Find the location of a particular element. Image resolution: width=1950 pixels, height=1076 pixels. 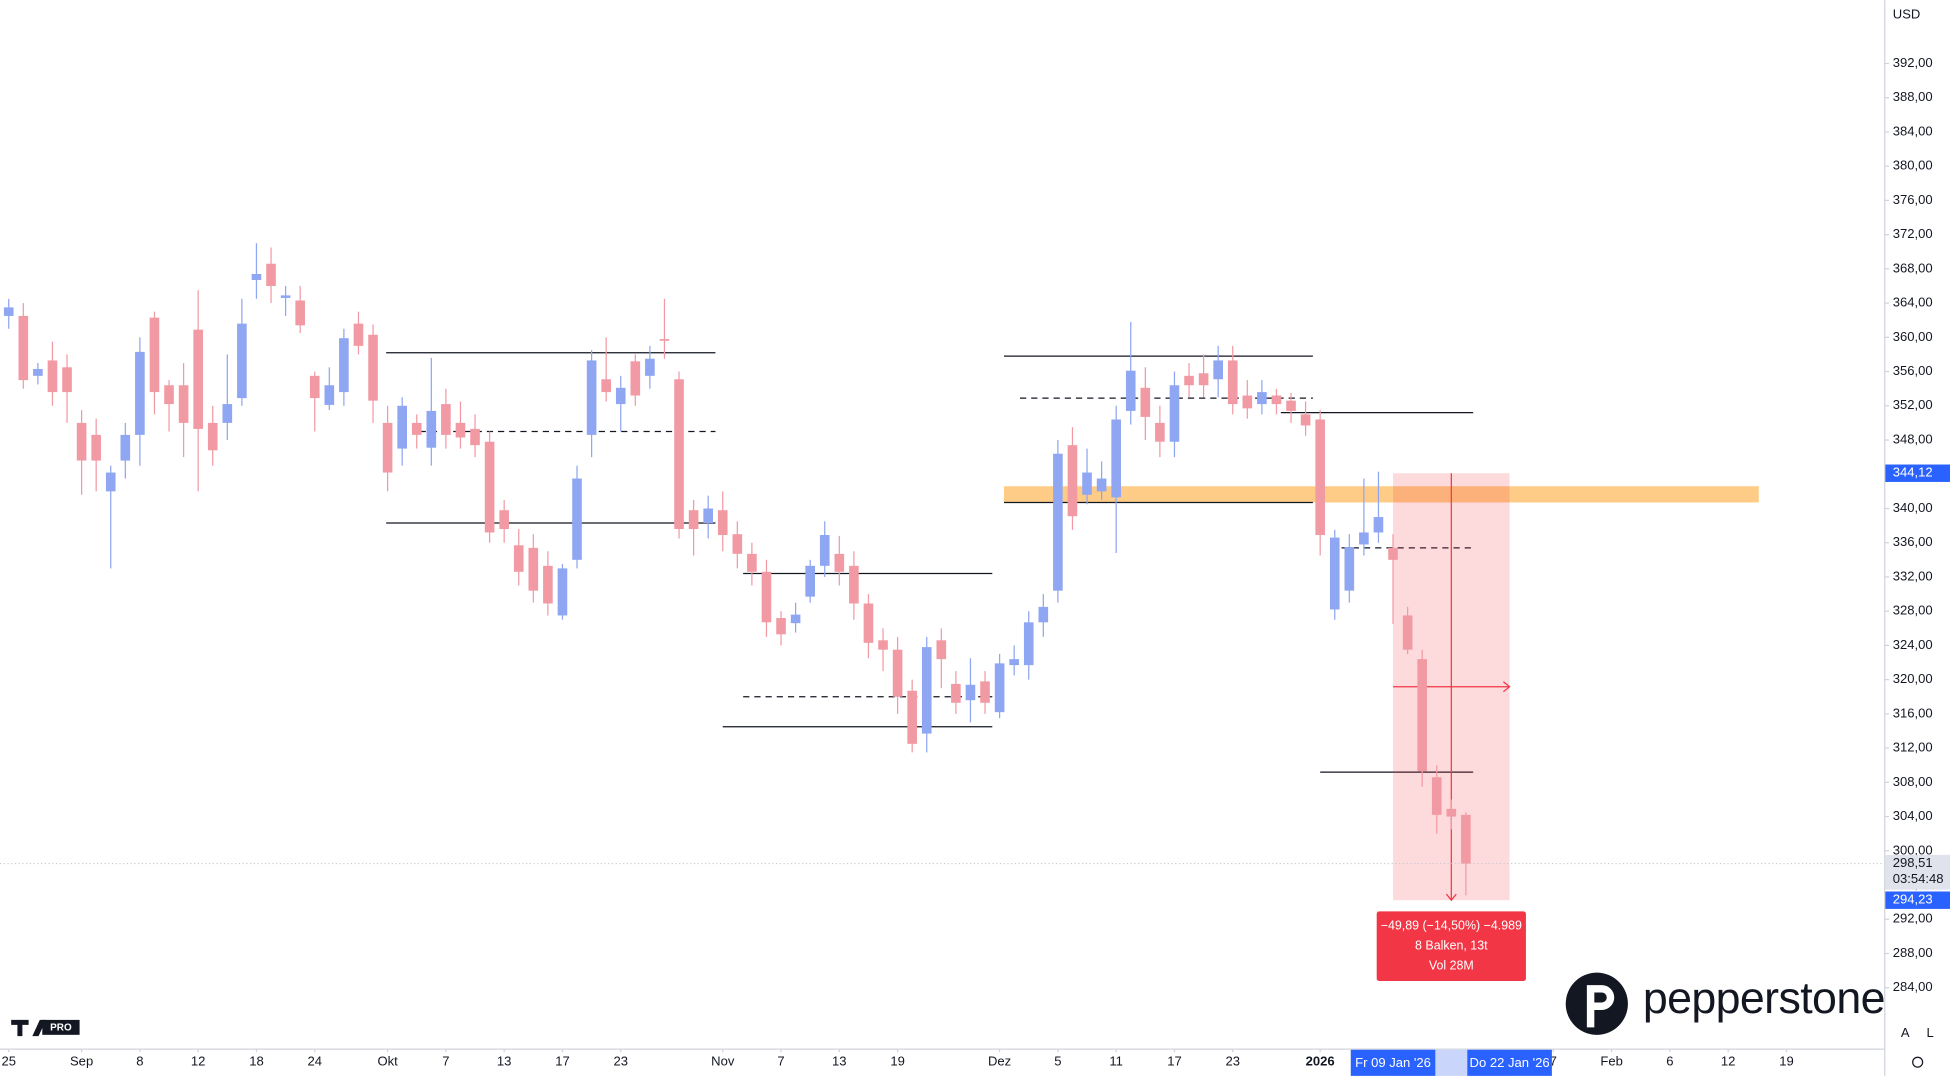

tv-badge: PRO is located at coordinates (61, 1028).